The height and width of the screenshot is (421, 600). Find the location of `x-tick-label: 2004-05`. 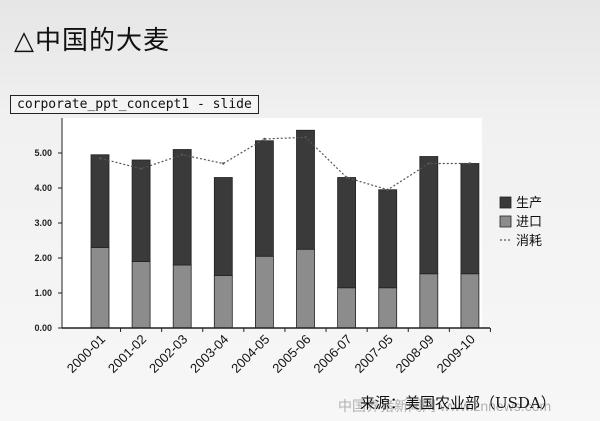

x-tick-label: 2004-05 is located at coordinates (250, 354).